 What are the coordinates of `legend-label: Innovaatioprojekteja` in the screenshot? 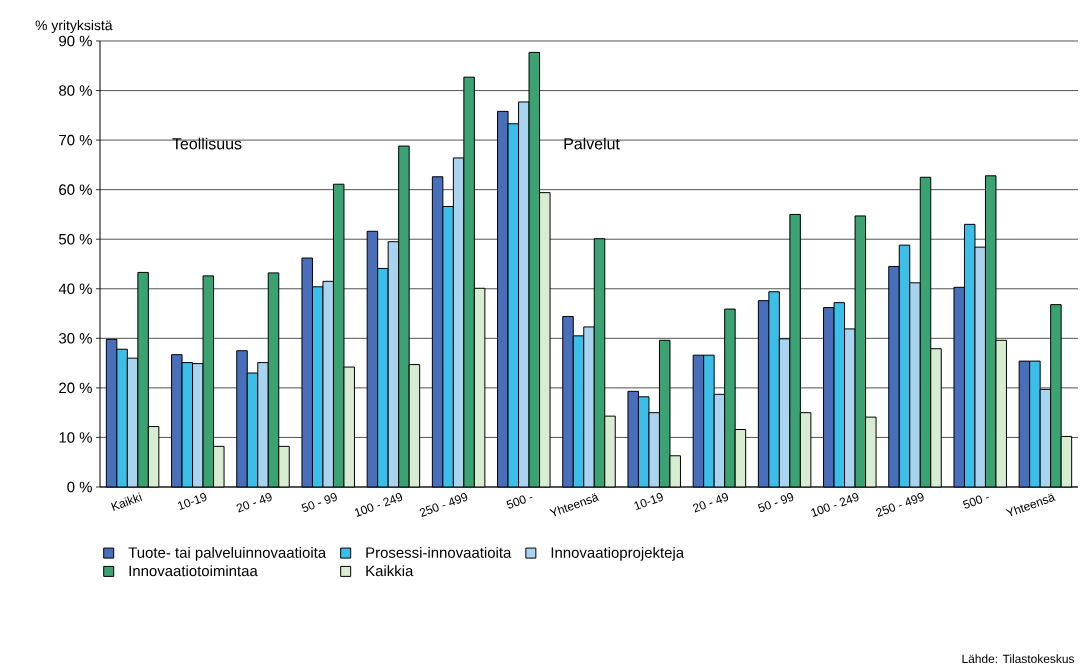 It's located at (618, 553).